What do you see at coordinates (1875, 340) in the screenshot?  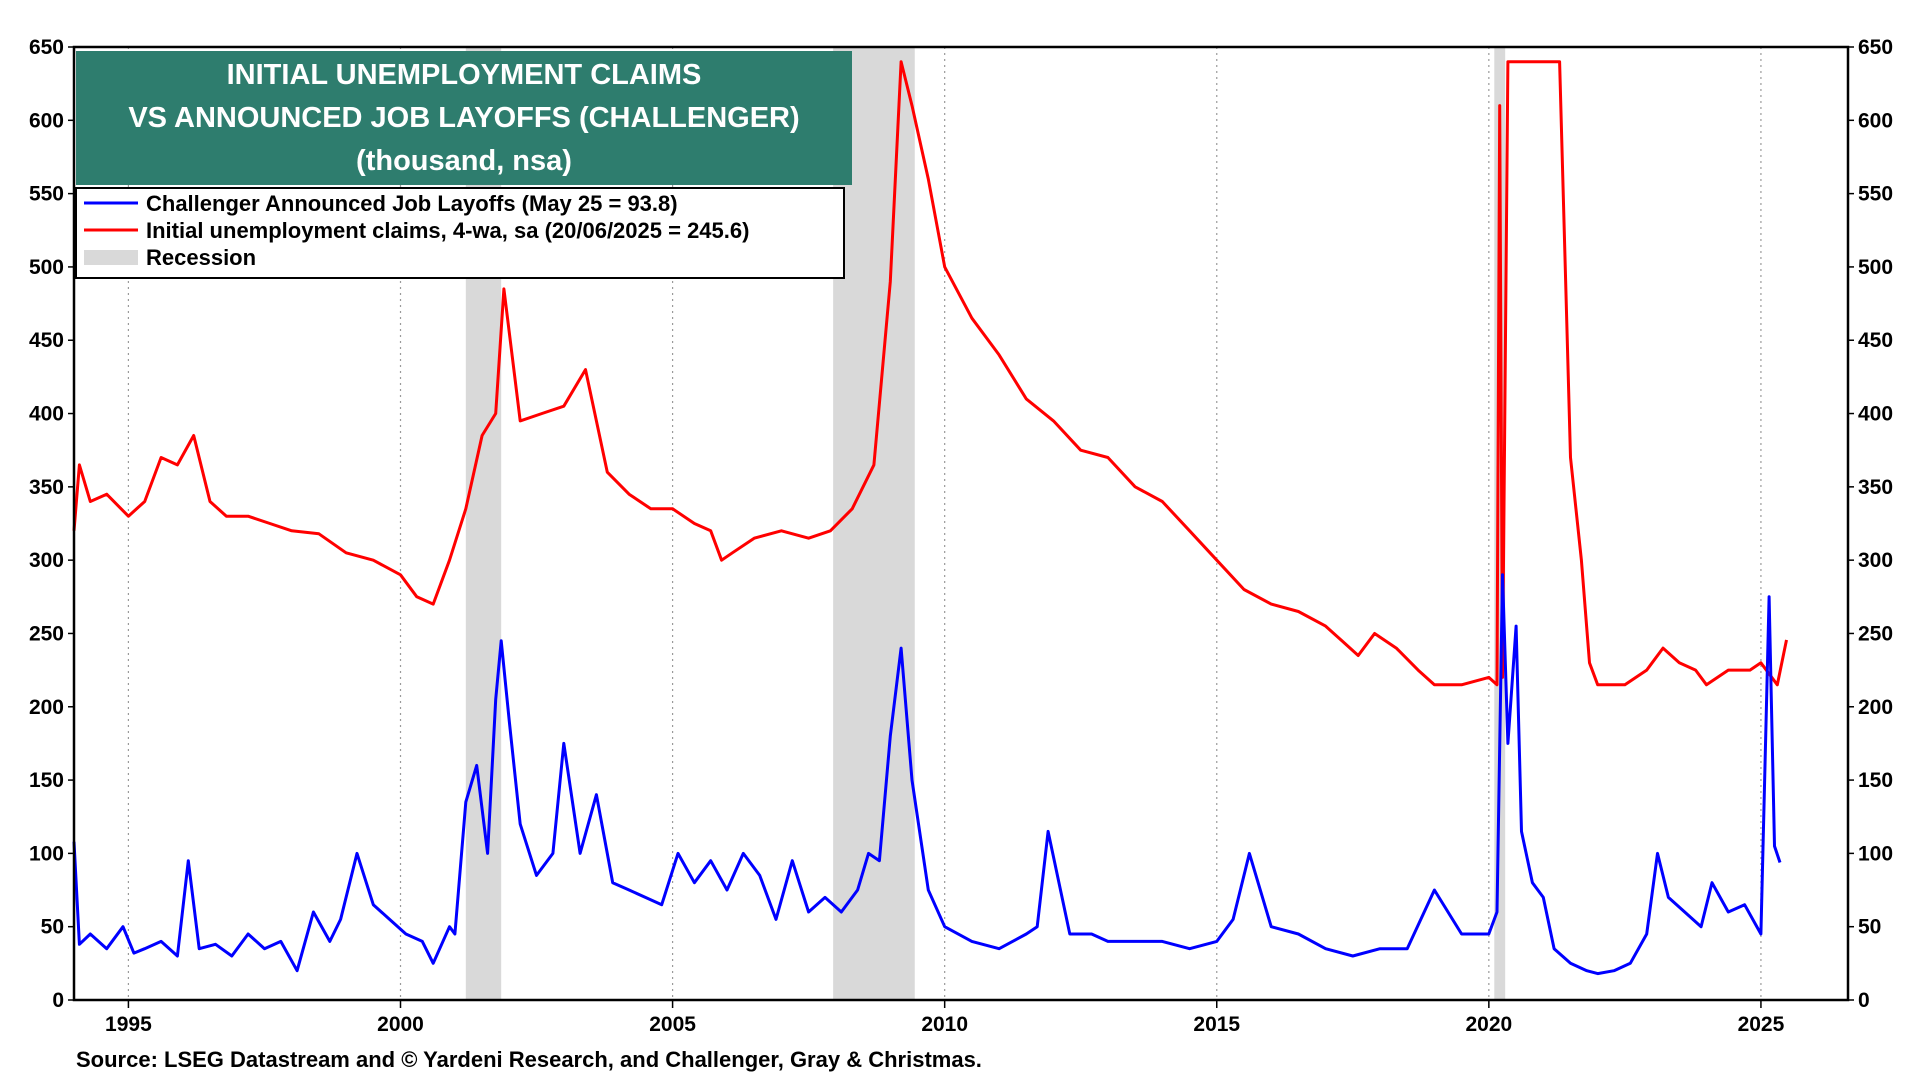 I see `y-tick-label-right-450: 450` at bounding box center [1875, 340].